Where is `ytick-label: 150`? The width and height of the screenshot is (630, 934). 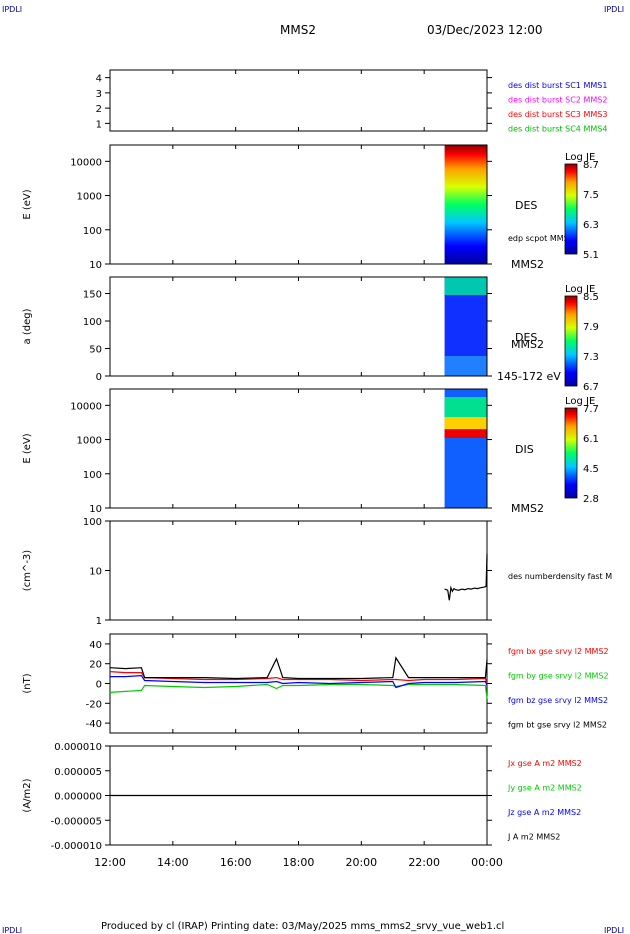 ytick-label: 150 is located at coordinates (92, 295).